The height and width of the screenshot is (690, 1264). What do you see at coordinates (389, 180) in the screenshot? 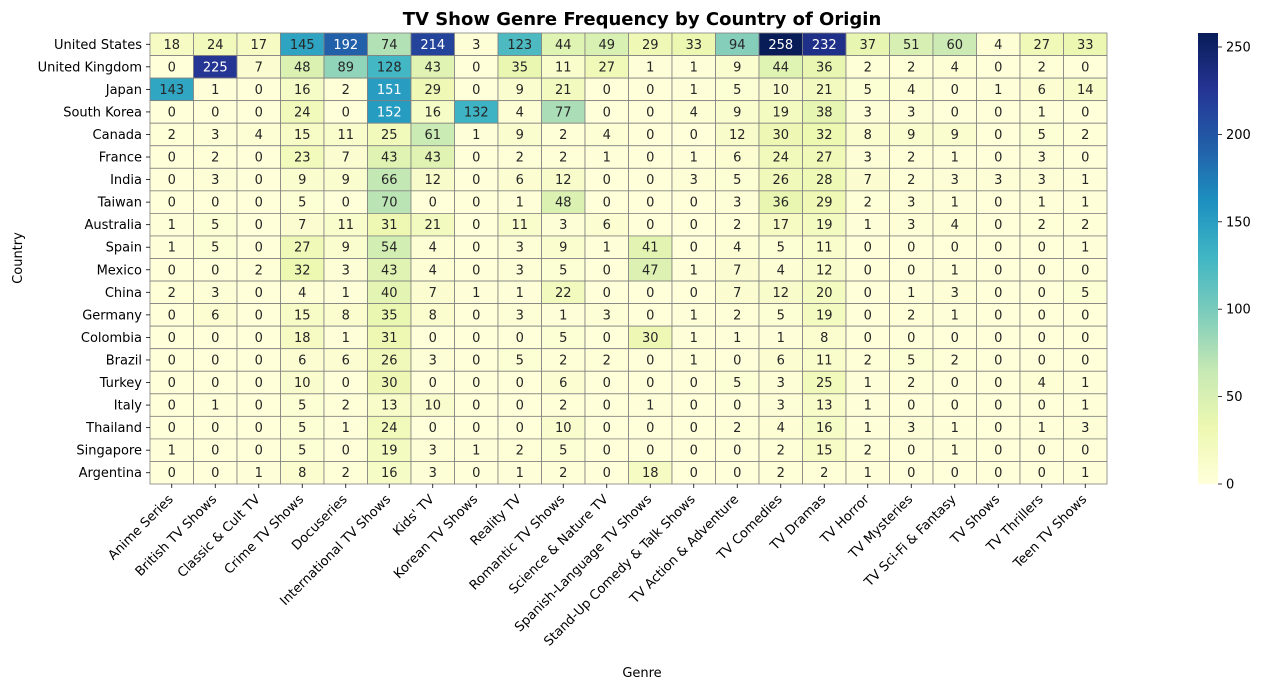
I see `cell-value-label: 66` at bounding box center [389, 180].